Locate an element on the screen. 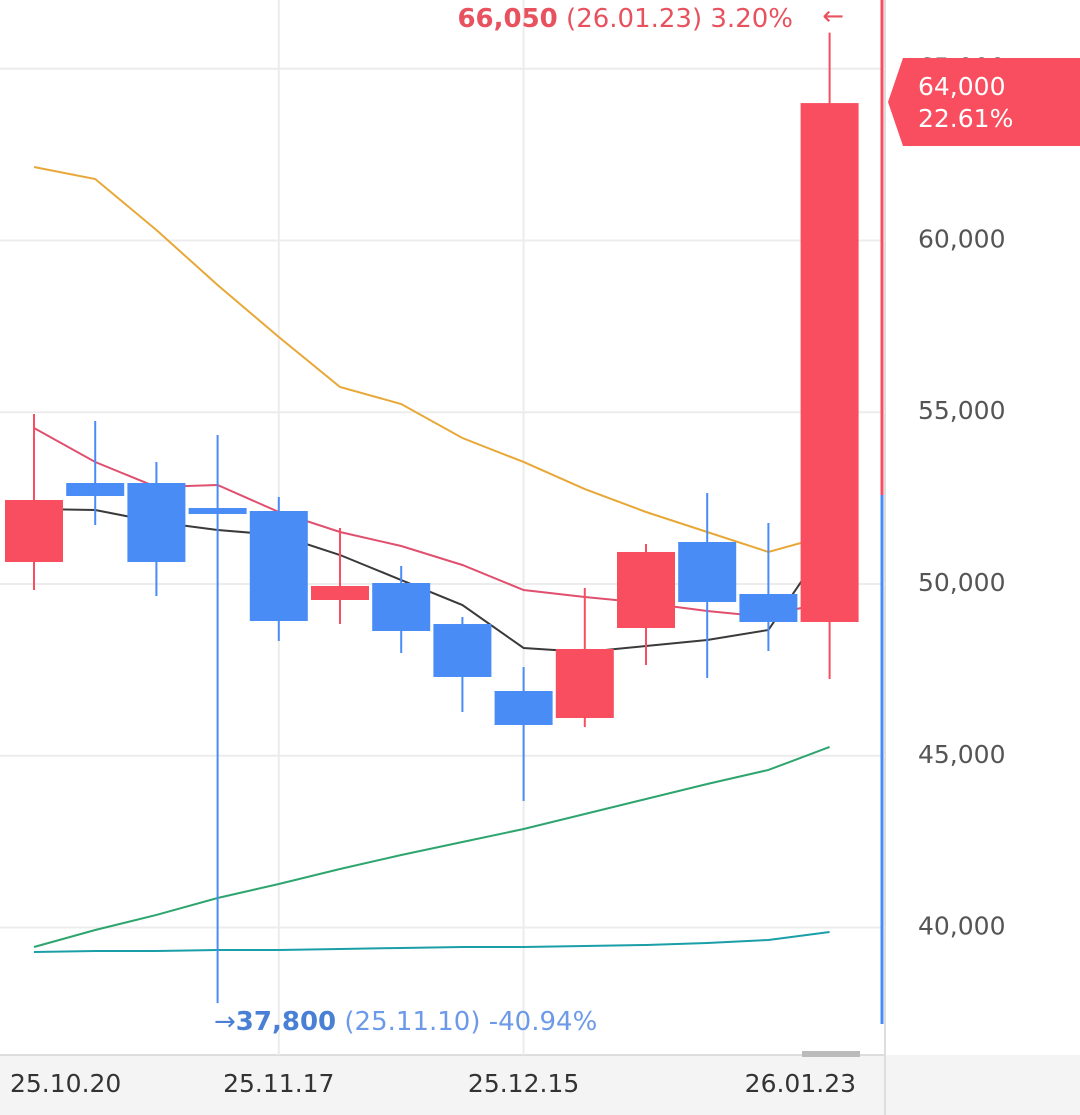  low-annotation: →37,800 (25.11.10) -40.94% is located at coordinates (405, 1022).